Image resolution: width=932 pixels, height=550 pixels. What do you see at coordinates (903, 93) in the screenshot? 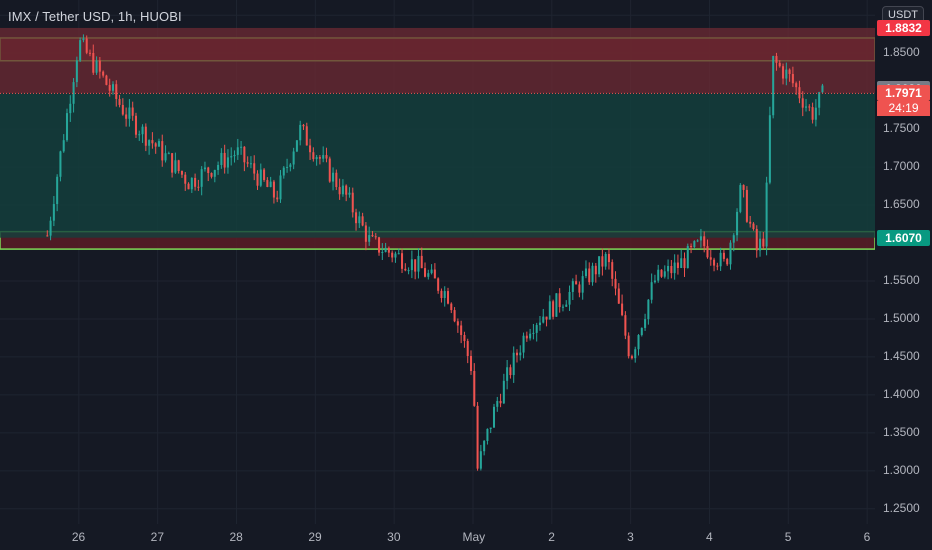
I see `last-price-tag: 1.7971` at bounding box center [903, 93].